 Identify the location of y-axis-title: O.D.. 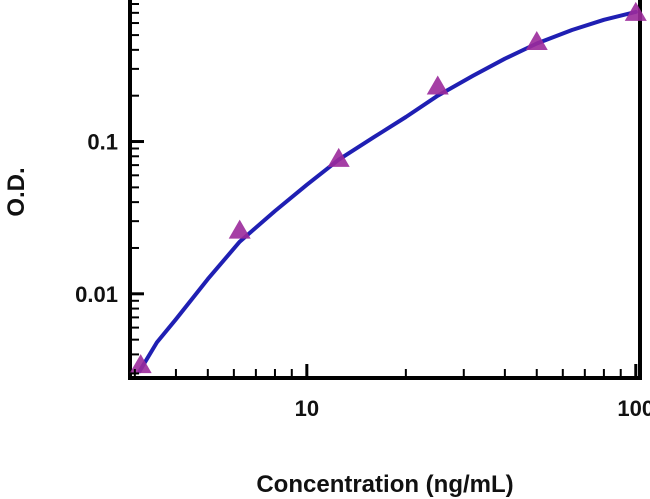
(16, 191).